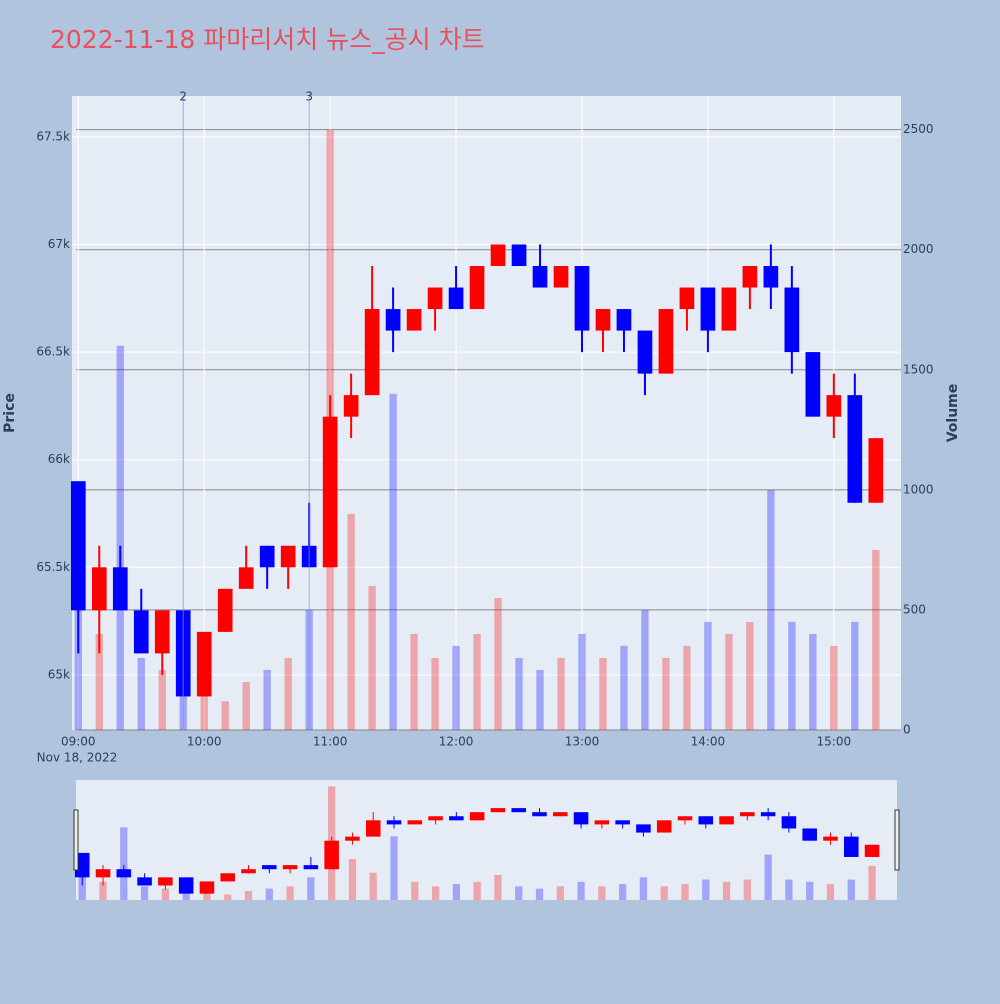 The height and width of the screenshot is (1004, 1000). What do you see at coordinates (907, 730) in the screenshot?
I see `y2-tick-label: 0` at bounding box center [907, 730].